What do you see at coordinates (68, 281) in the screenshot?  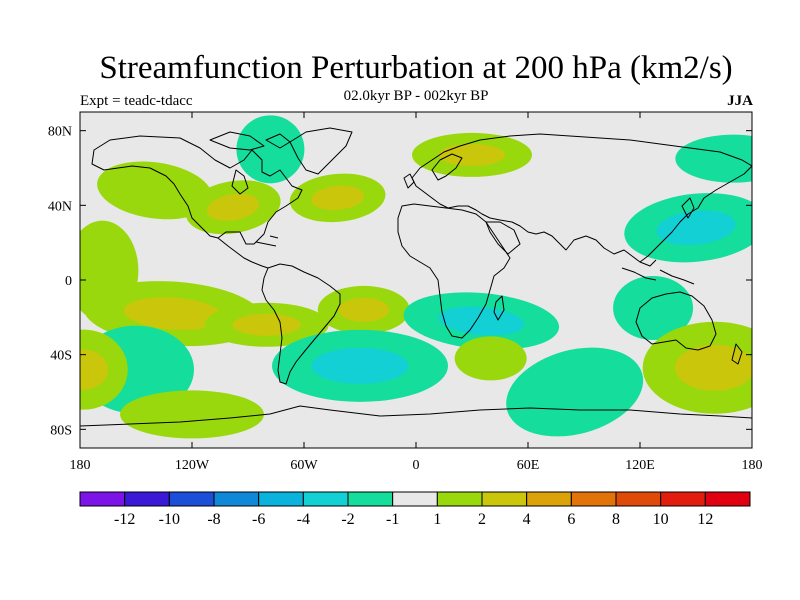 I see `y-tick-label: 0` at bounding box center [68, 281].